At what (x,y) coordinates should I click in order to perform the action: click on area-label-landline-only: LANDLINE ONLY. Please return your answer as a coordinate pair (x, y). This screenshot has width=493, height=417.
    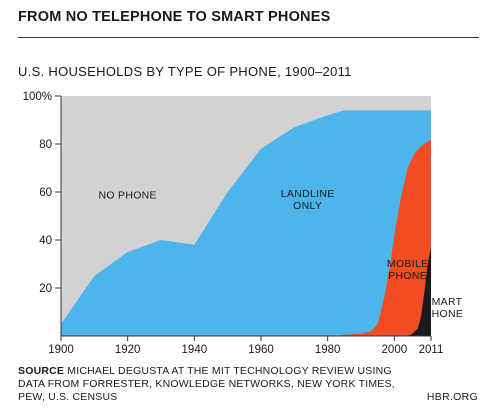
    Looking at the image, I should click on (308, 200).